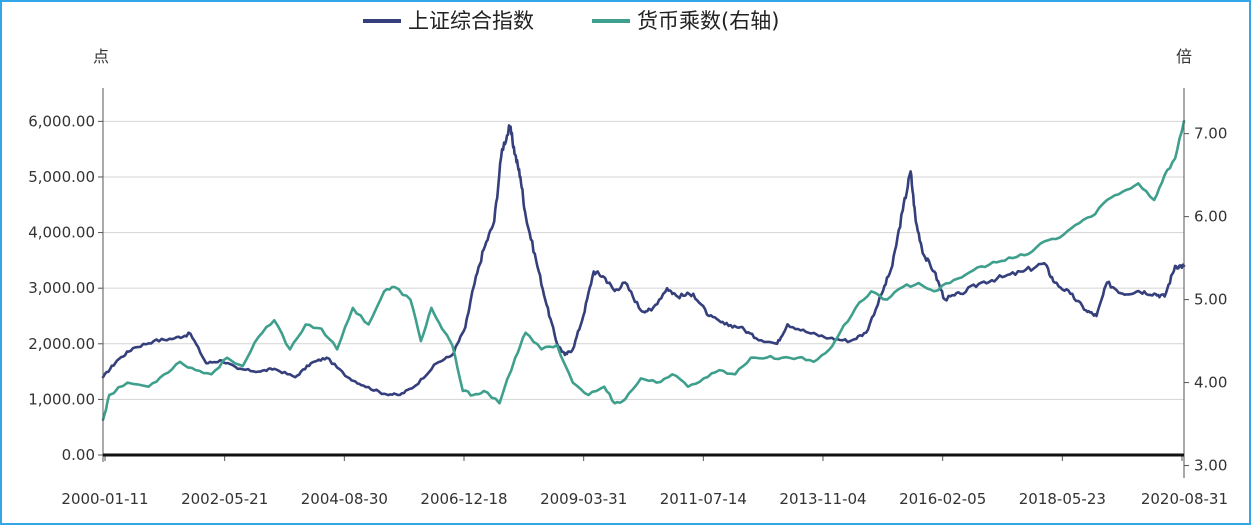 This screenshot has height=525, width=1251. What do you see at coordinates (104, 499) in the screenshot?
I see `x-tick-label: 2000-01-11` at bounding box center [104, 499].